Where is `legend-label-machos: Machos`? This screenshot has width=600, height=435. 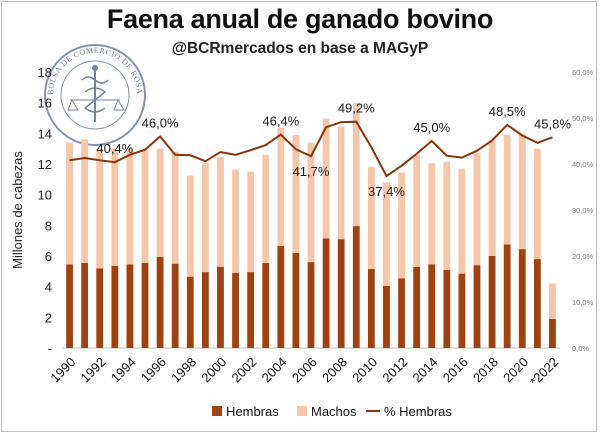
legend-label-machos: Machos is located at coordinates (334, 411).